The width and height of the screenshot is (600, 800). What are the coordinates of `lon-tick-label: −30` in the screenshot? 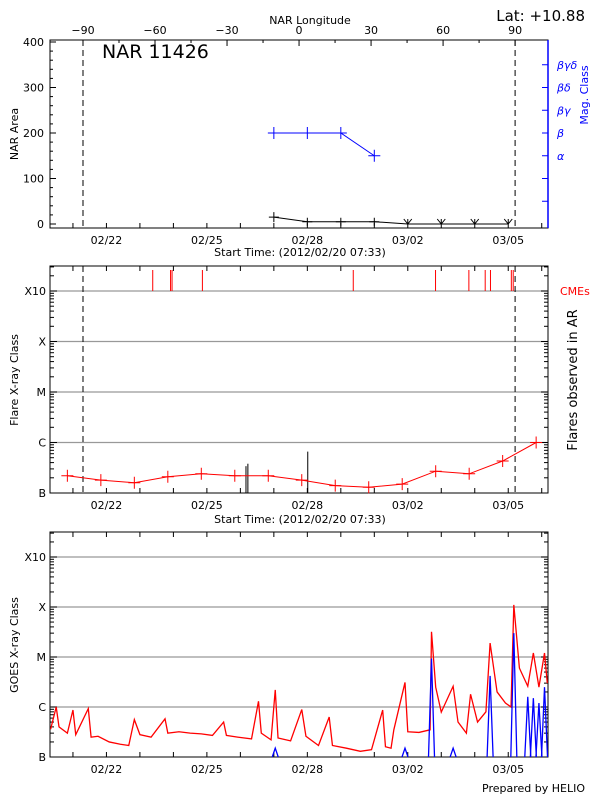 It's located at (226, 30).